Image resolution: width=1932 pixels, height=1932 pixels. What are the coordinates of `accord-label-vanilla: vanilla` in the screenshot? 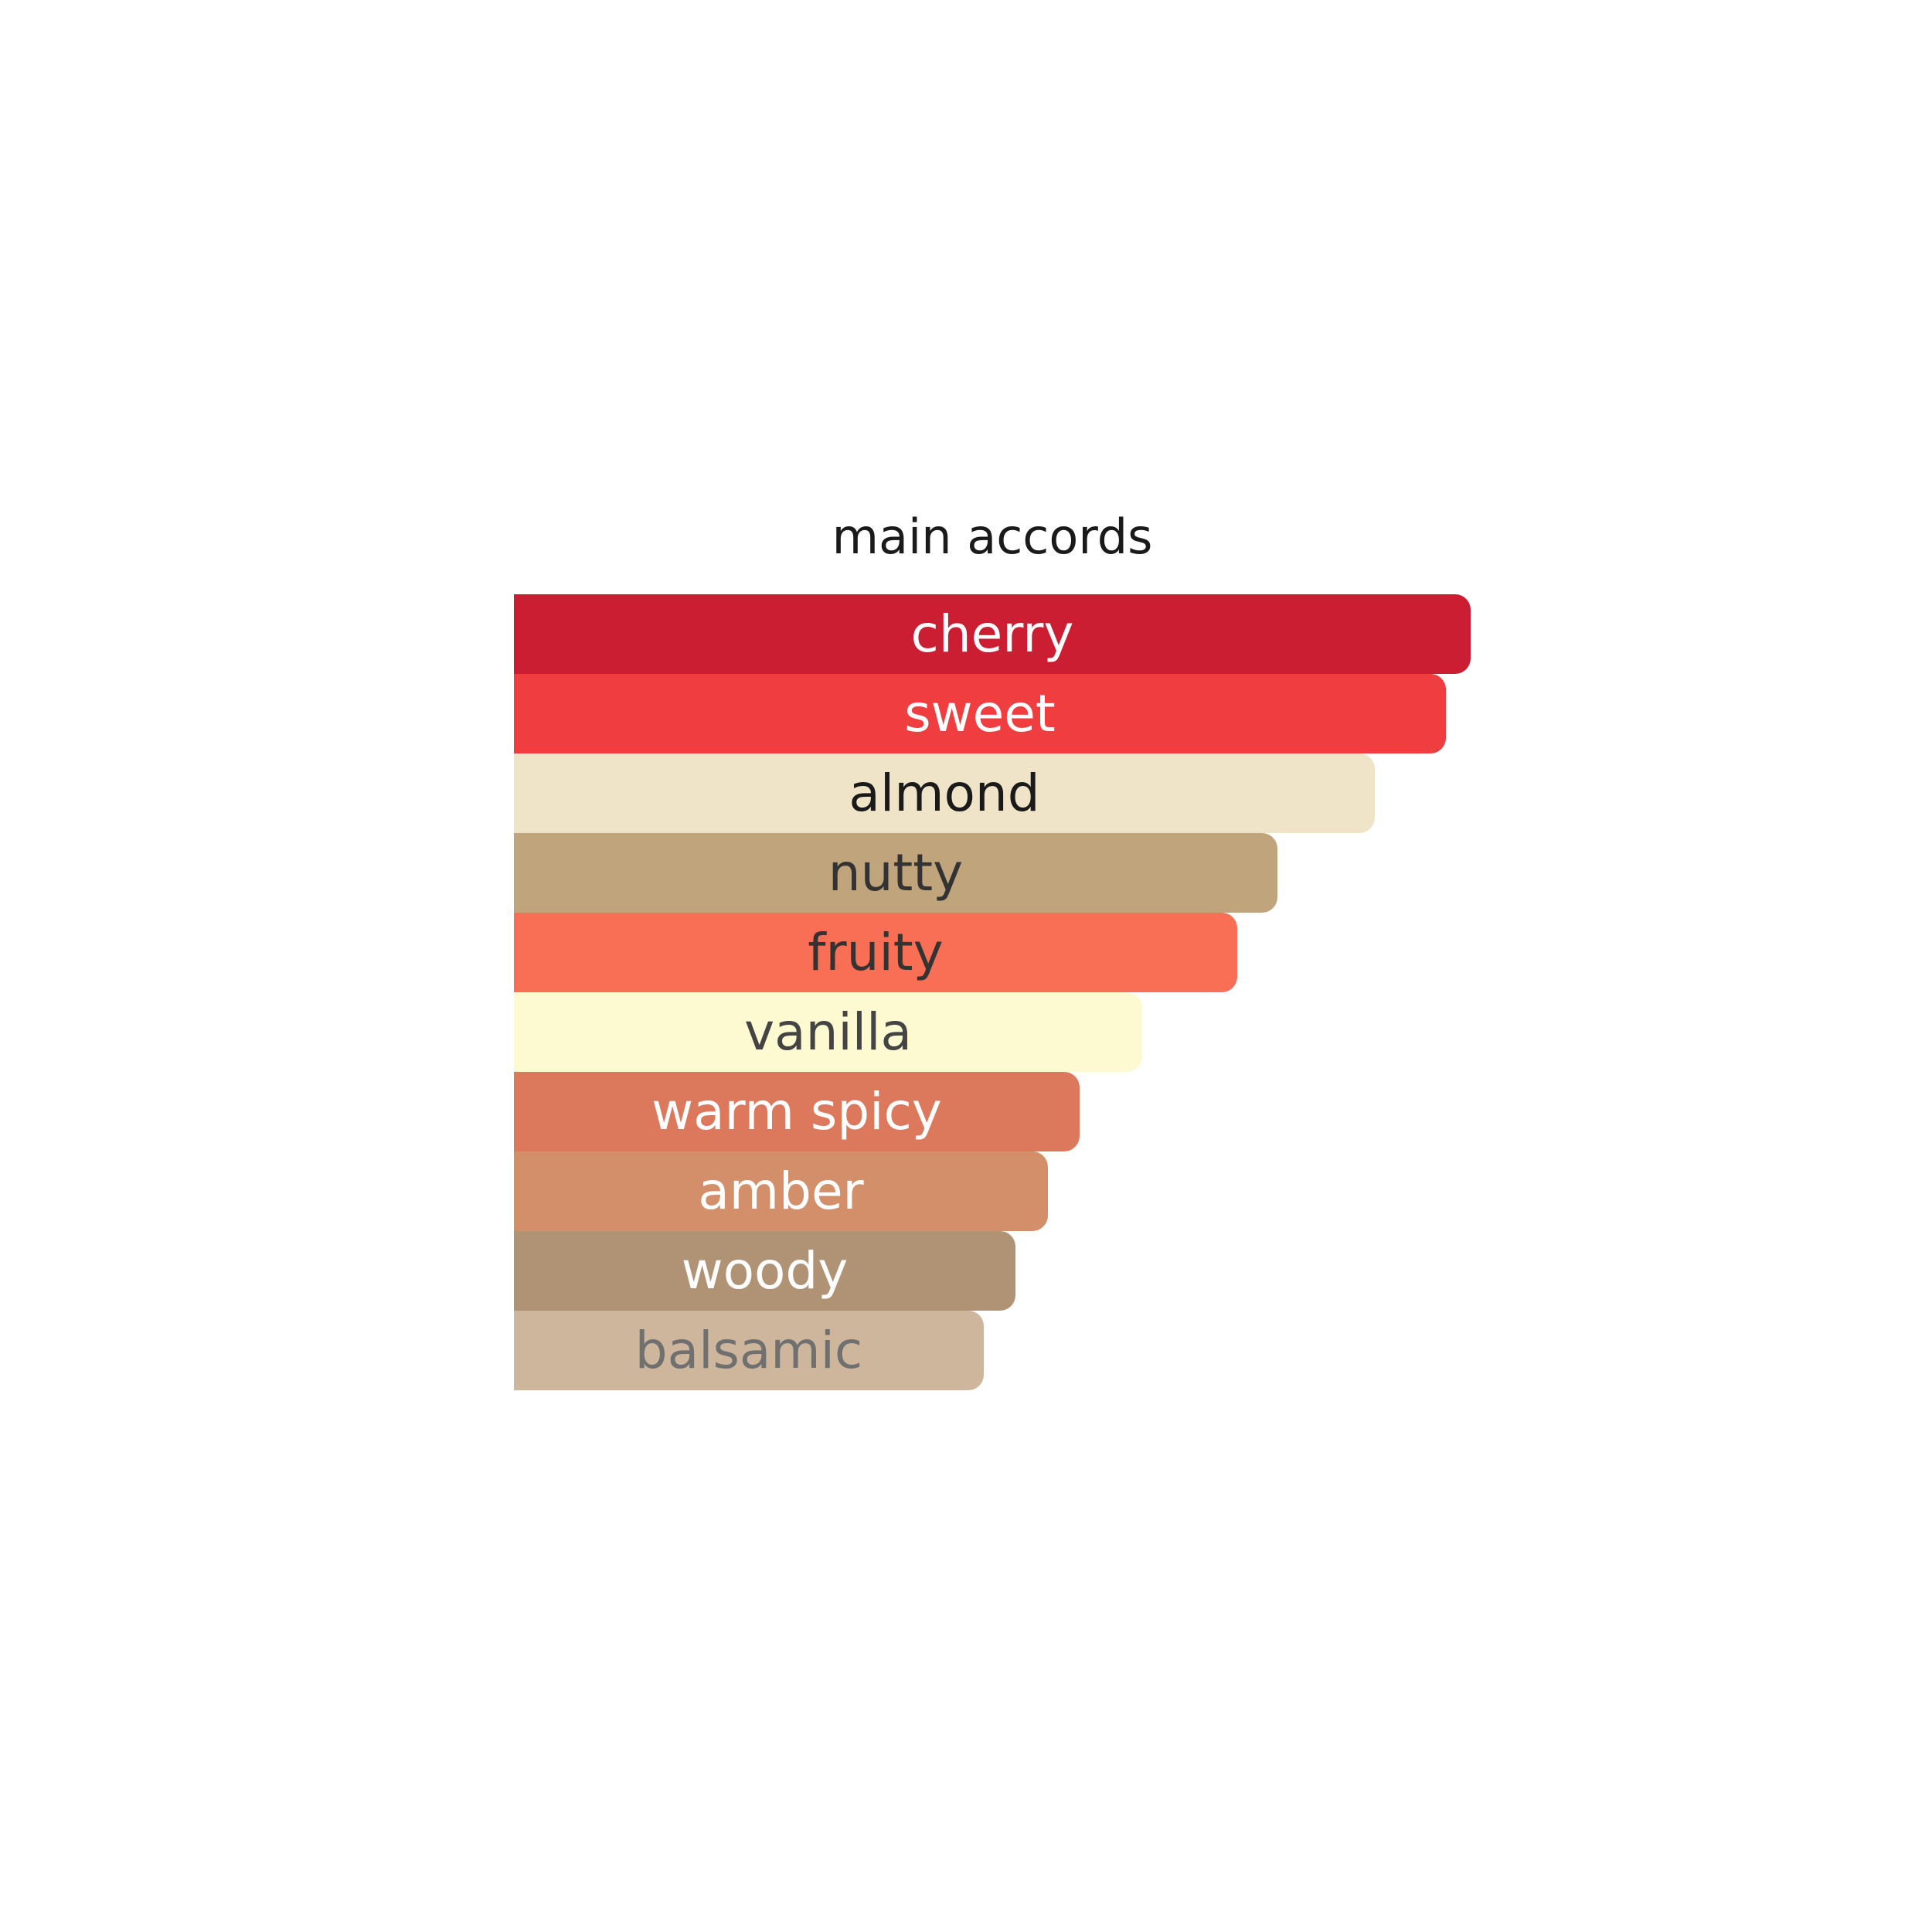 It's located at (828, 1032).